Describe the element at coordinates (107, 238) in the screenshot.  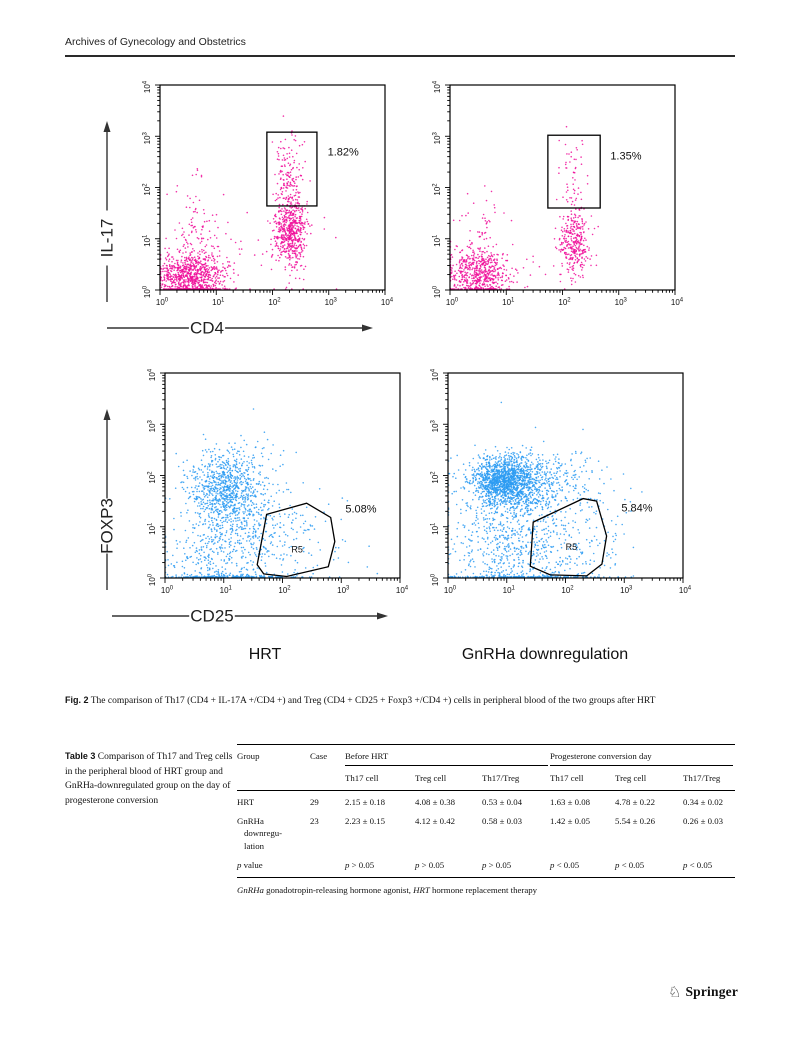
I see `y-axis-label: IL-17` at that location.